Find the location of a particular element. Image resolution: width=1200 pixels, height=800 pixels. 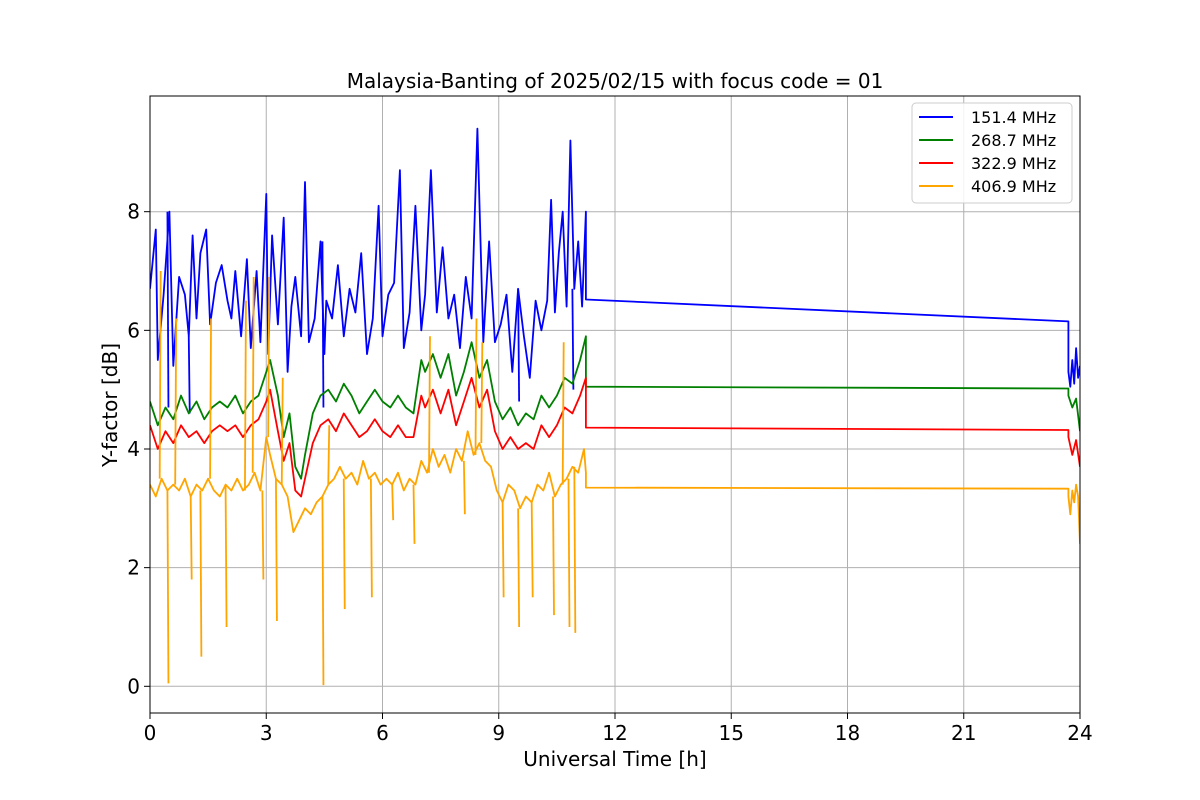

x-tick-label: 0 is located at coordinates (150, 733).